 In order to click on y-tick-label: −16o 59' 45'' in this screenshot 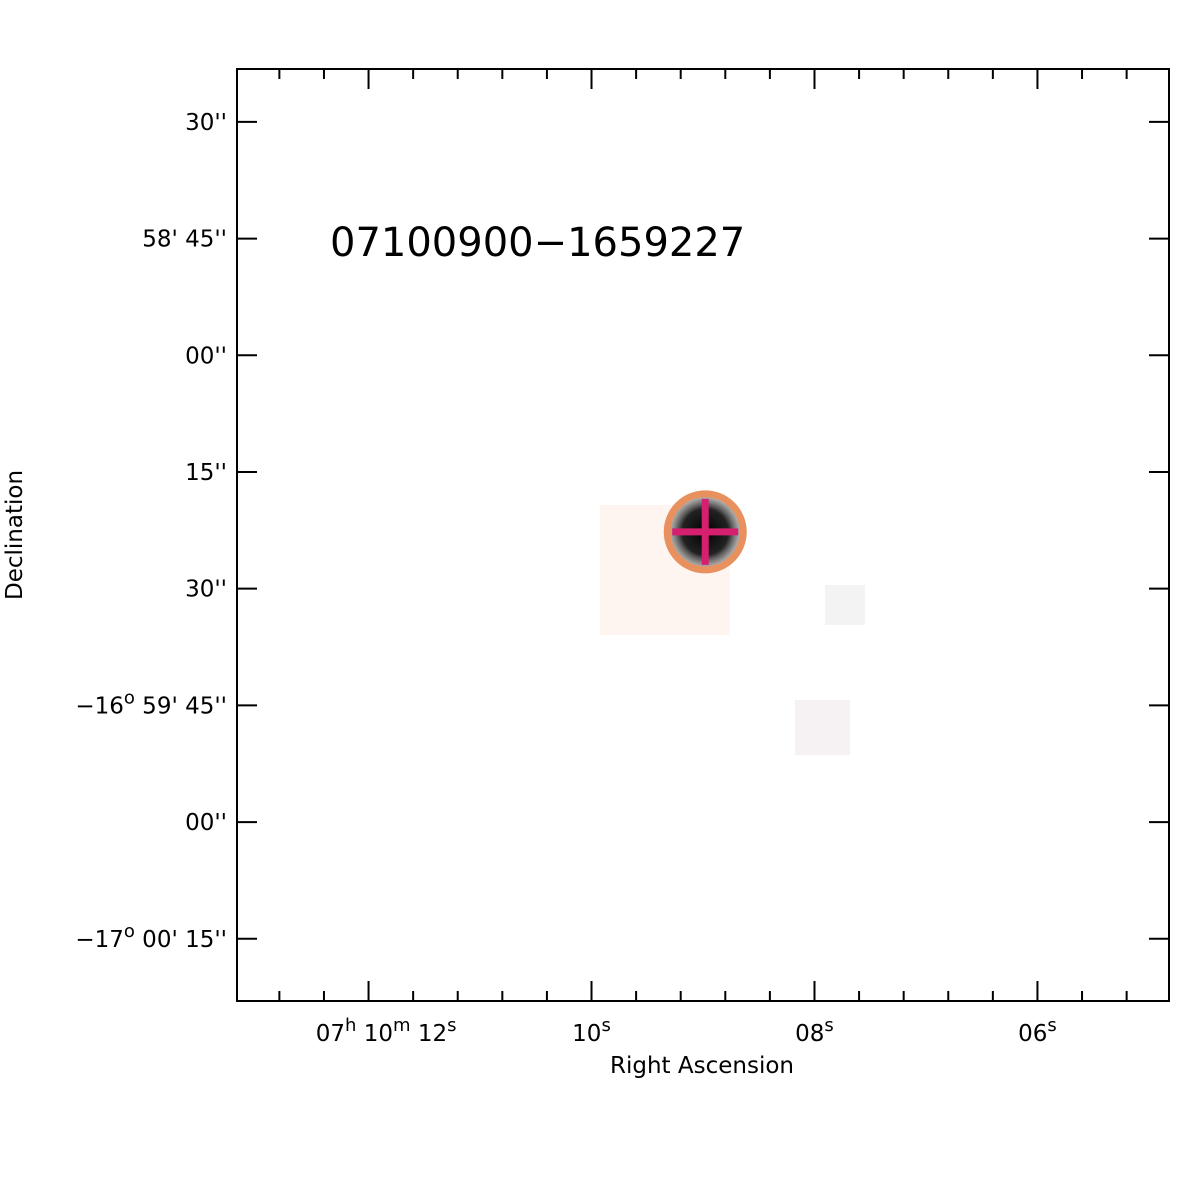, I will do `click(151, 703)`.